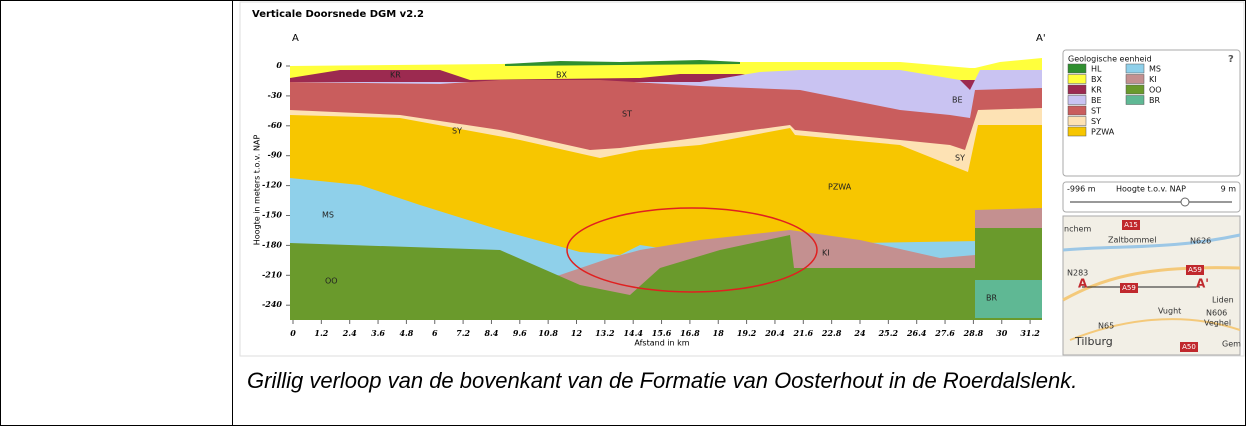 Image resolution: width=1247 pixels, height=430 pixels. I want to click on y-tick-label: -180, so click(272, 244).